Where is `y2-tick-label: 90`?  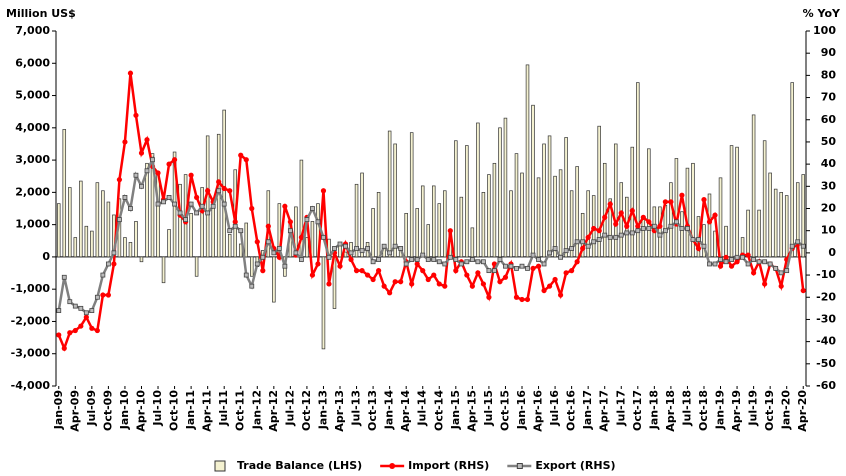
y2-tick-label: 90 is located at coordinates (829, 52).